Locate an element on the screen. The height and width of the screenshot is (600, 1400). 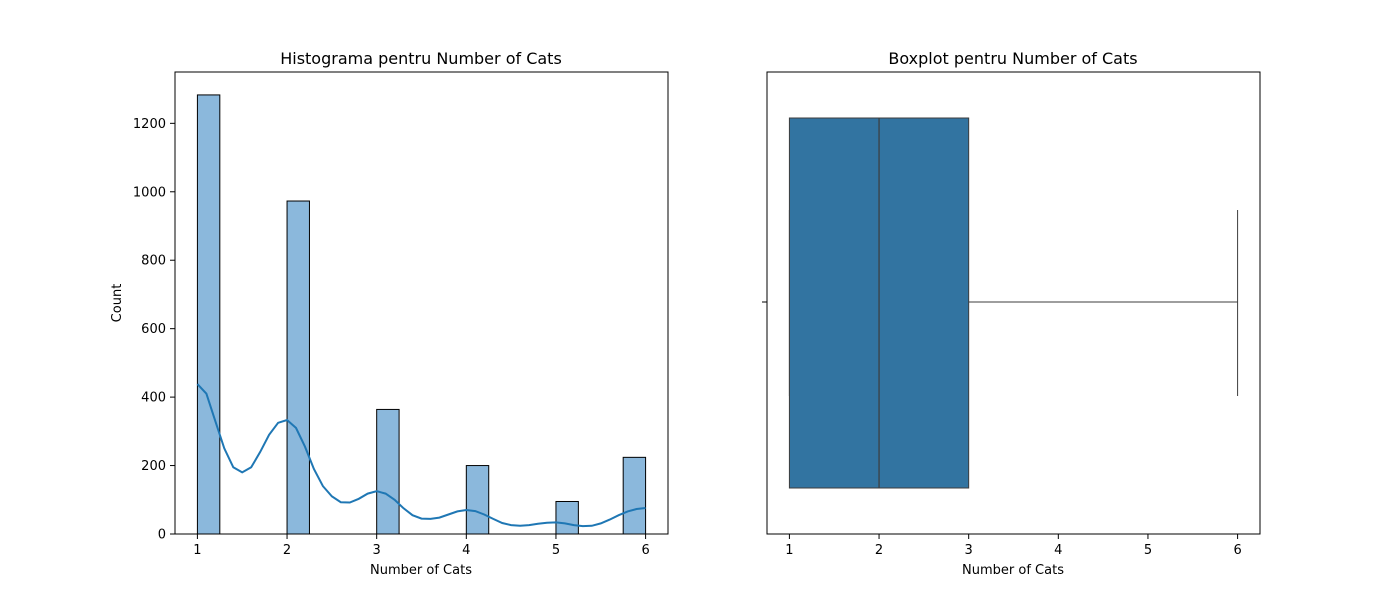
histogram-y-ticks: 0 200 400 600 800 1000 1200 is located at coordinates (154, 330).